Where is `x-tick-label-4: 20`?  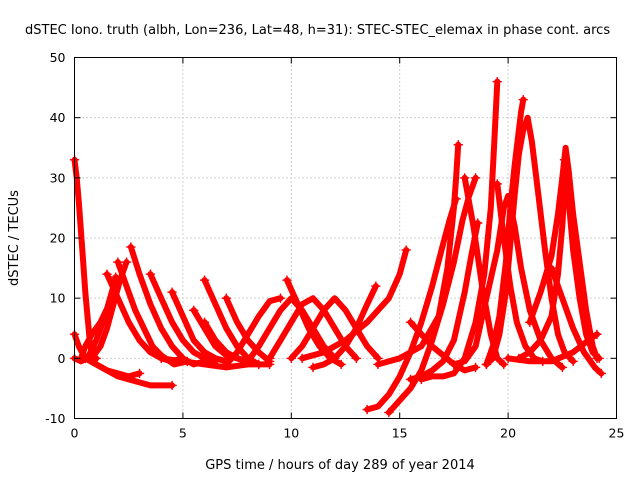
x-tick-label-4: 20 is located at coordinates (508, 433).